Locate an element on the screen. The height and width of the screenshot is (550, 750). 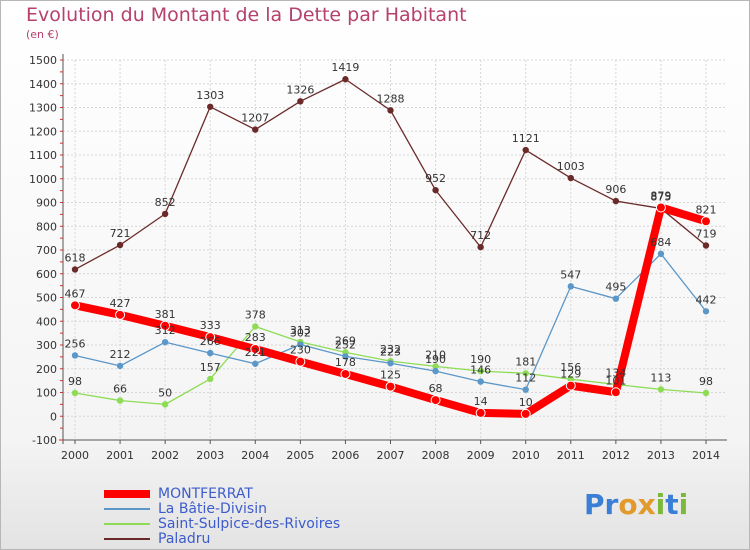
x-tick-label: 2011 is located at coordinates (571, 455).